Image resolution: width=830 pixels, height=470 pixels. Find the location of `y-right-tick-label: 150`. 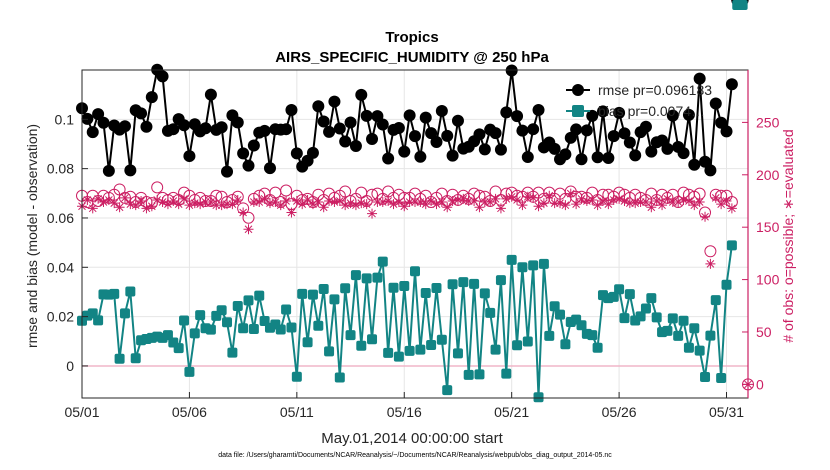

y-right-tick-label: 150 is located at coordinates (768, 227).